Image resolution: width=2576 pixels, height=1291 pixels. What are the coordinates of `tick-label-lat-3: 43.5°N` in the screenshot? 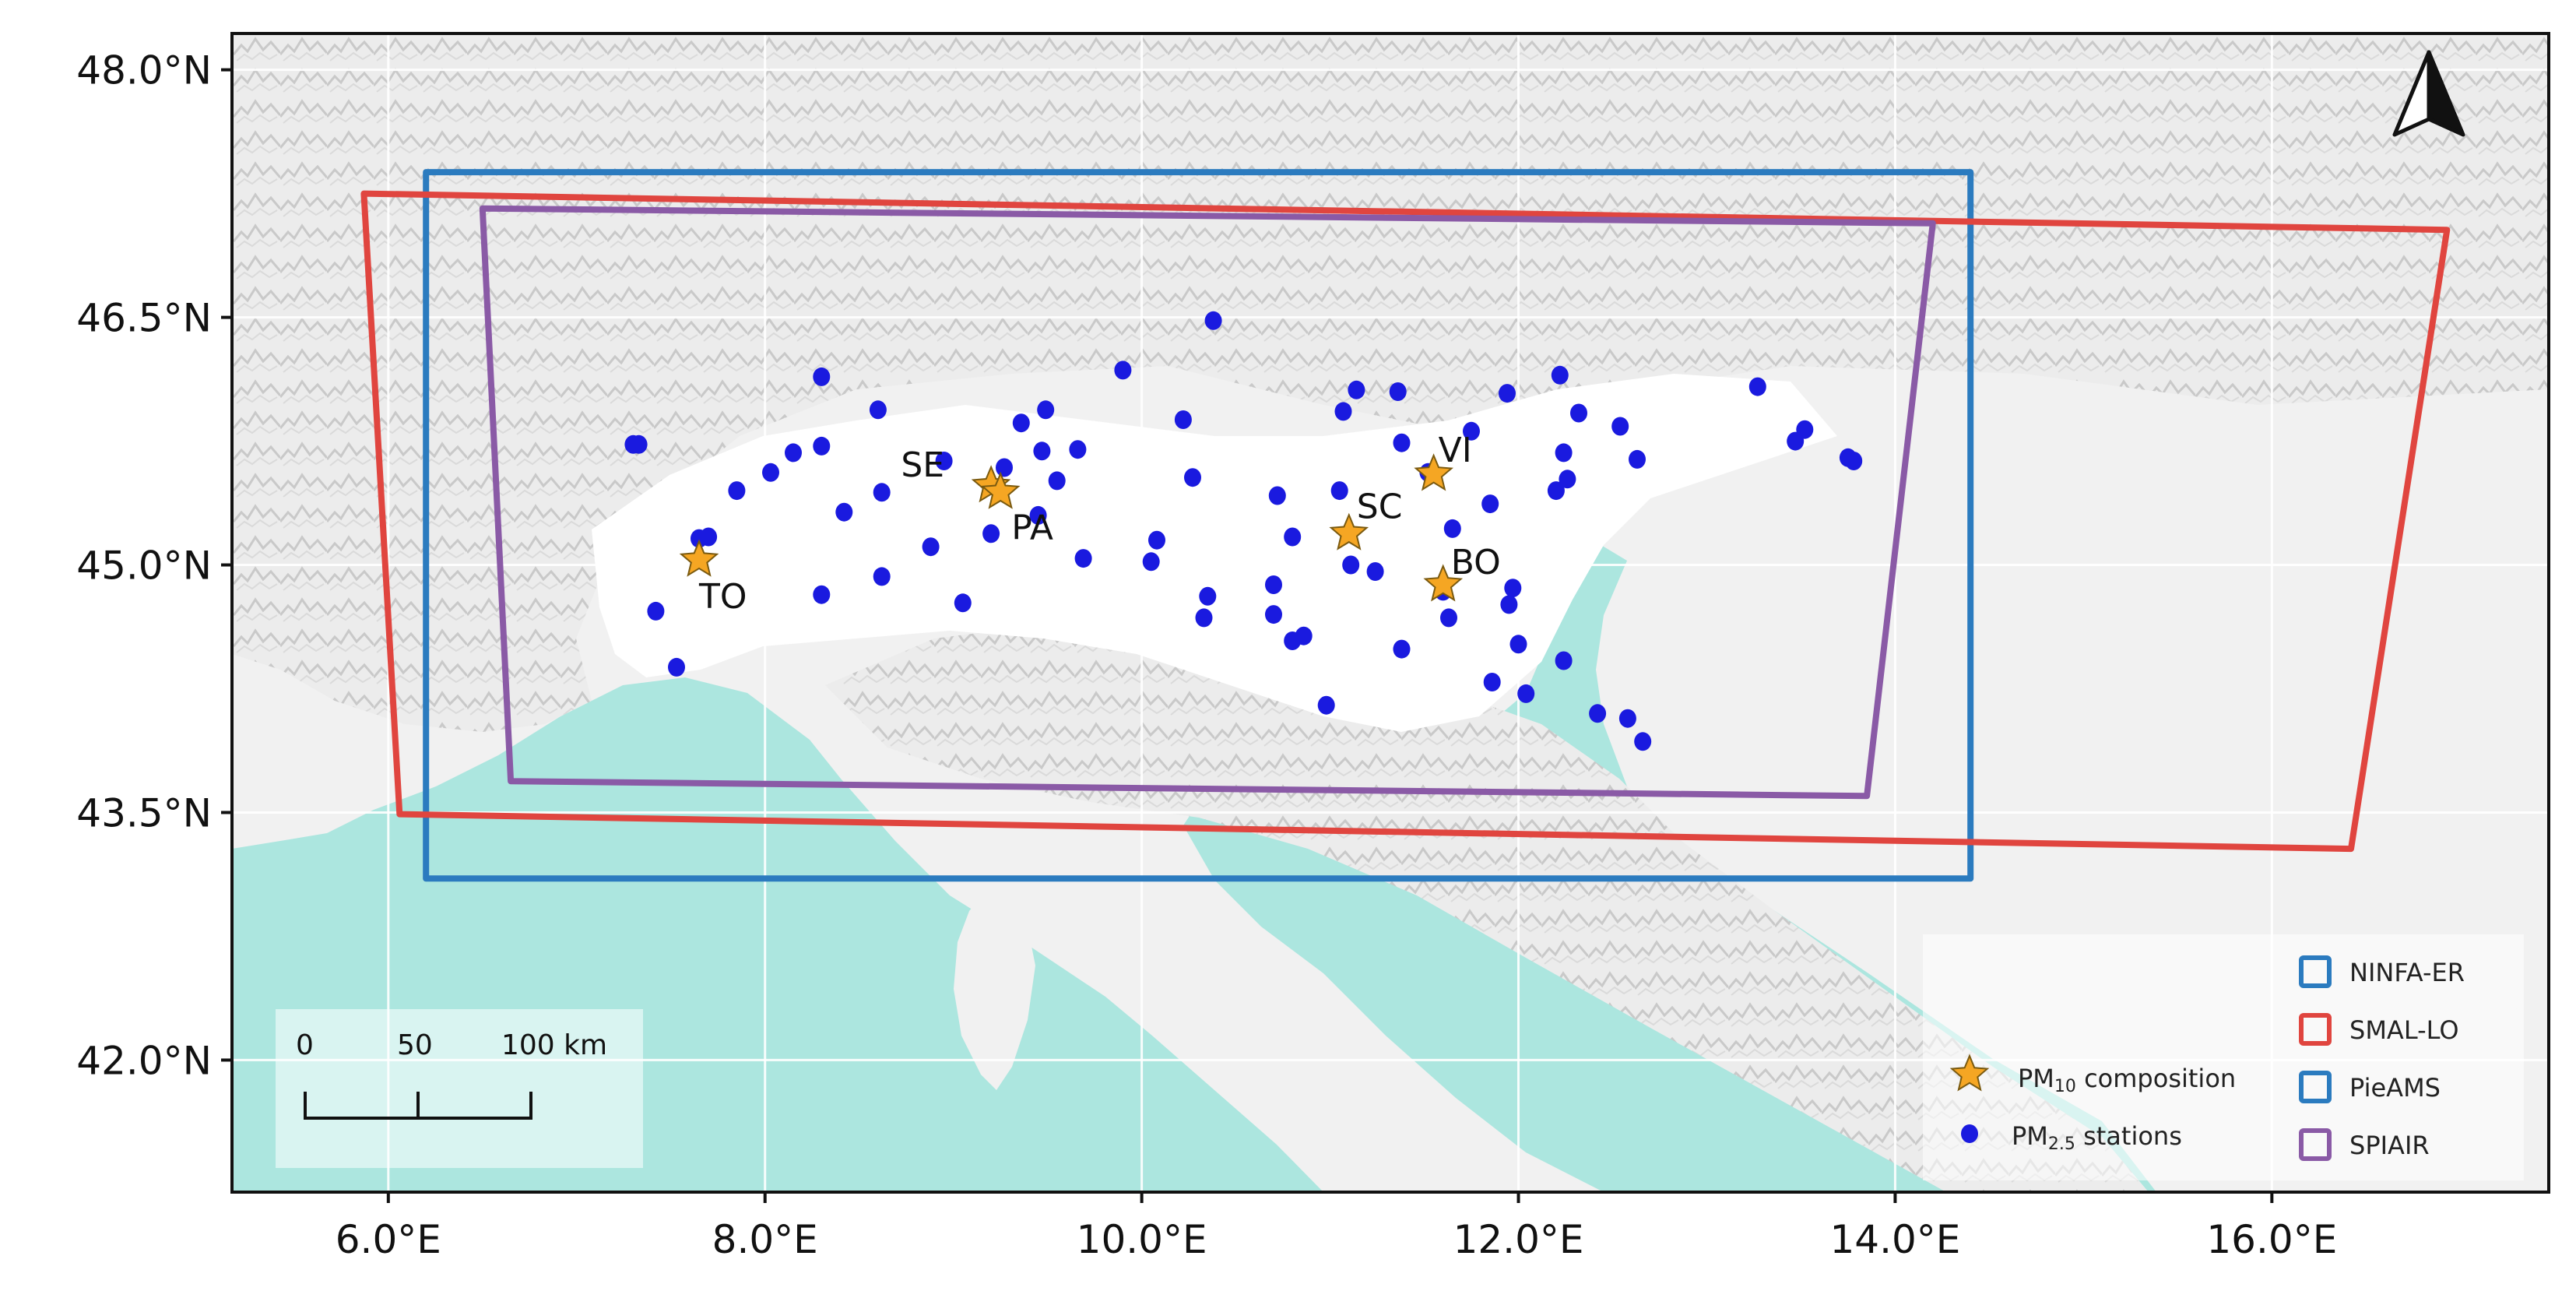 It's located at (144, 813).